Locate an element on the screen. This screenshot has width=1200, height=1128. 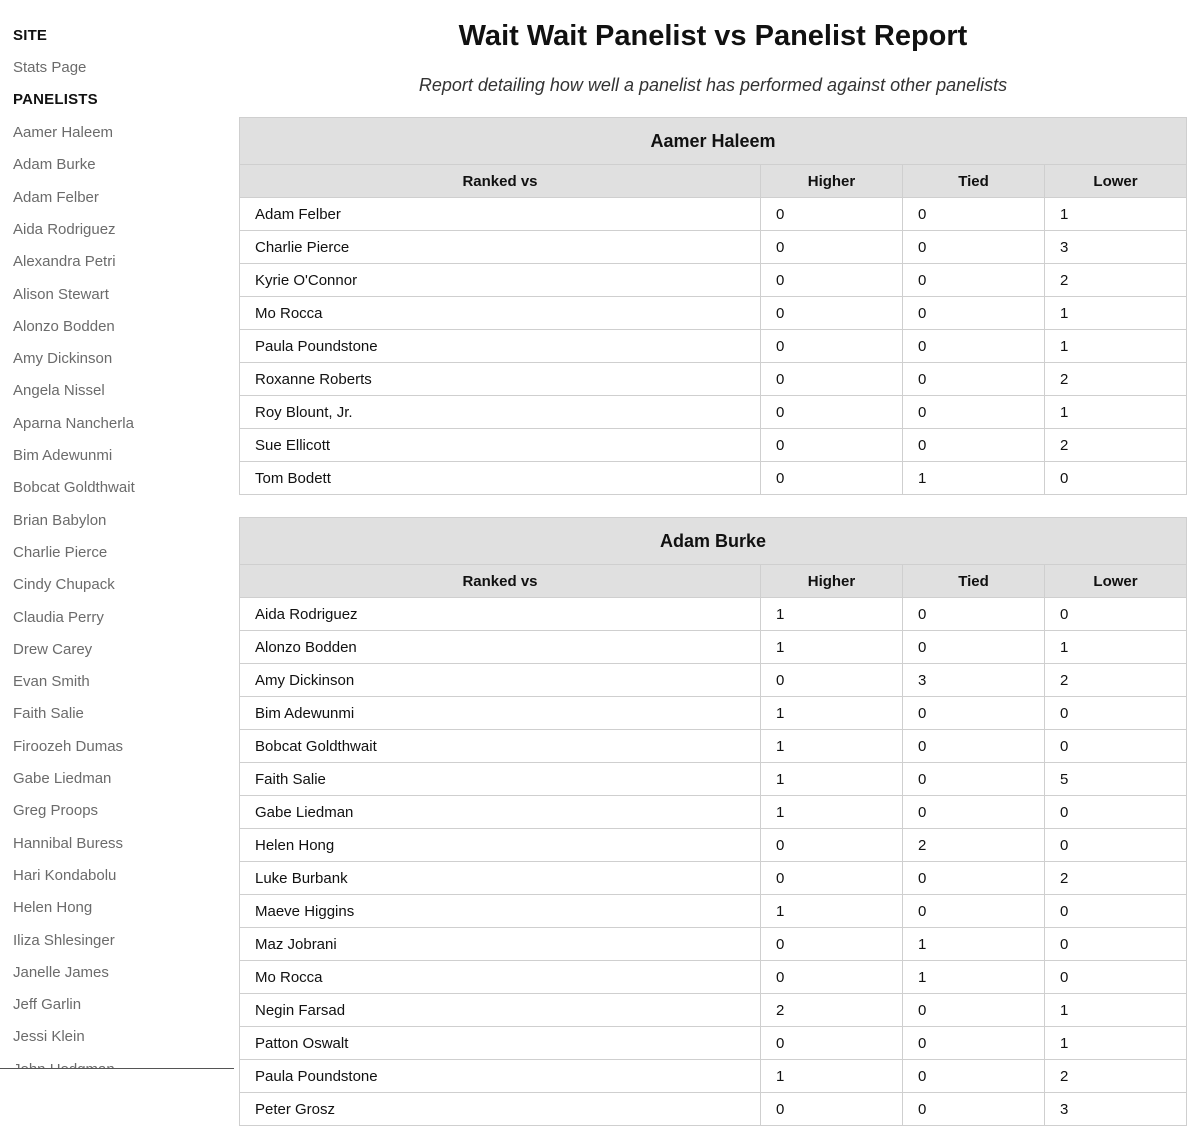
panelist-link: Aamer Haleem is located at coordinates (63, 132).